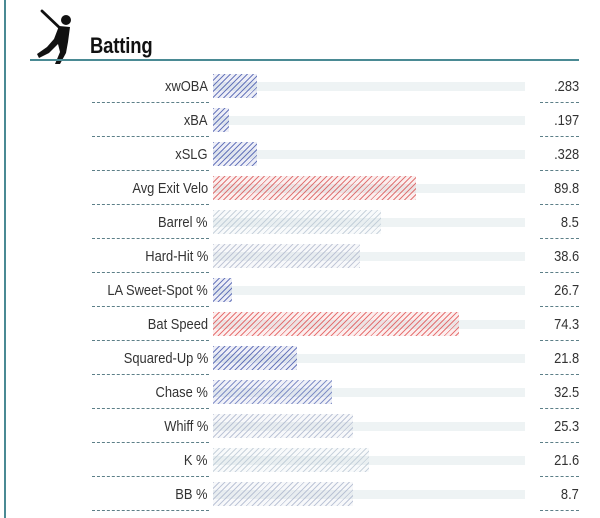  Describe the element at coordinates (566, 120) in the screenshot. I see `metric-value: .197` at that location.